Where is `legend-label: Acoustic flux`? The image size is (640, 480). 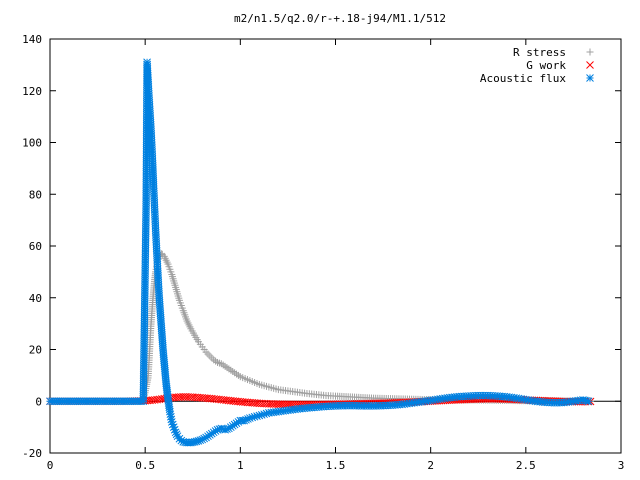 legend-label: Acoustic flux is located at coordinates (523, 78).